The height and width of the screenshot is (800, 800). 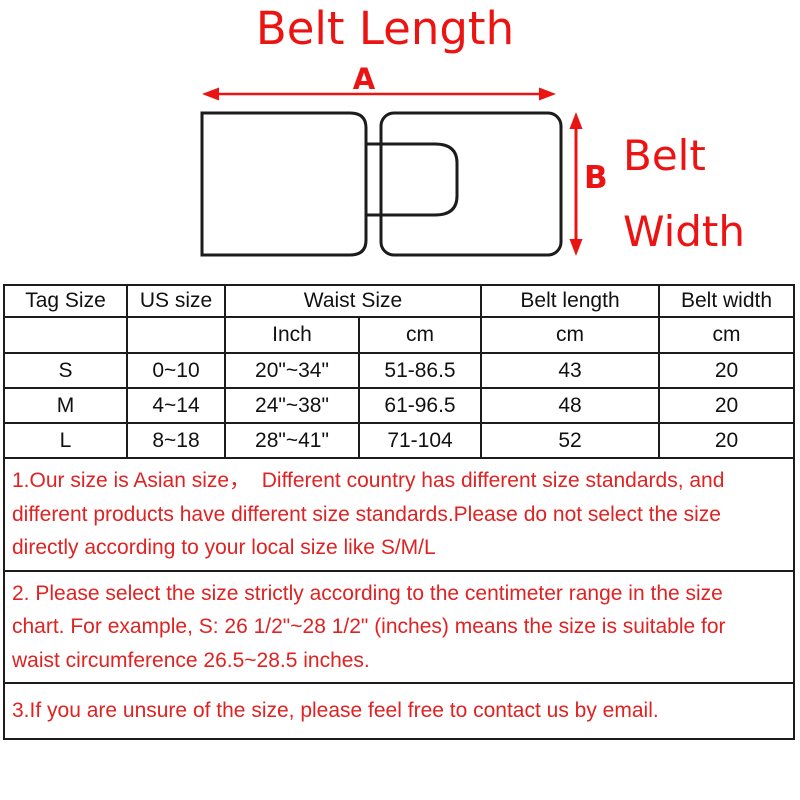 What do you see at coordinates (420, 335) in the screenshot?
I see `subheader-cm-waist: cm` at bounding box center [420, 335].